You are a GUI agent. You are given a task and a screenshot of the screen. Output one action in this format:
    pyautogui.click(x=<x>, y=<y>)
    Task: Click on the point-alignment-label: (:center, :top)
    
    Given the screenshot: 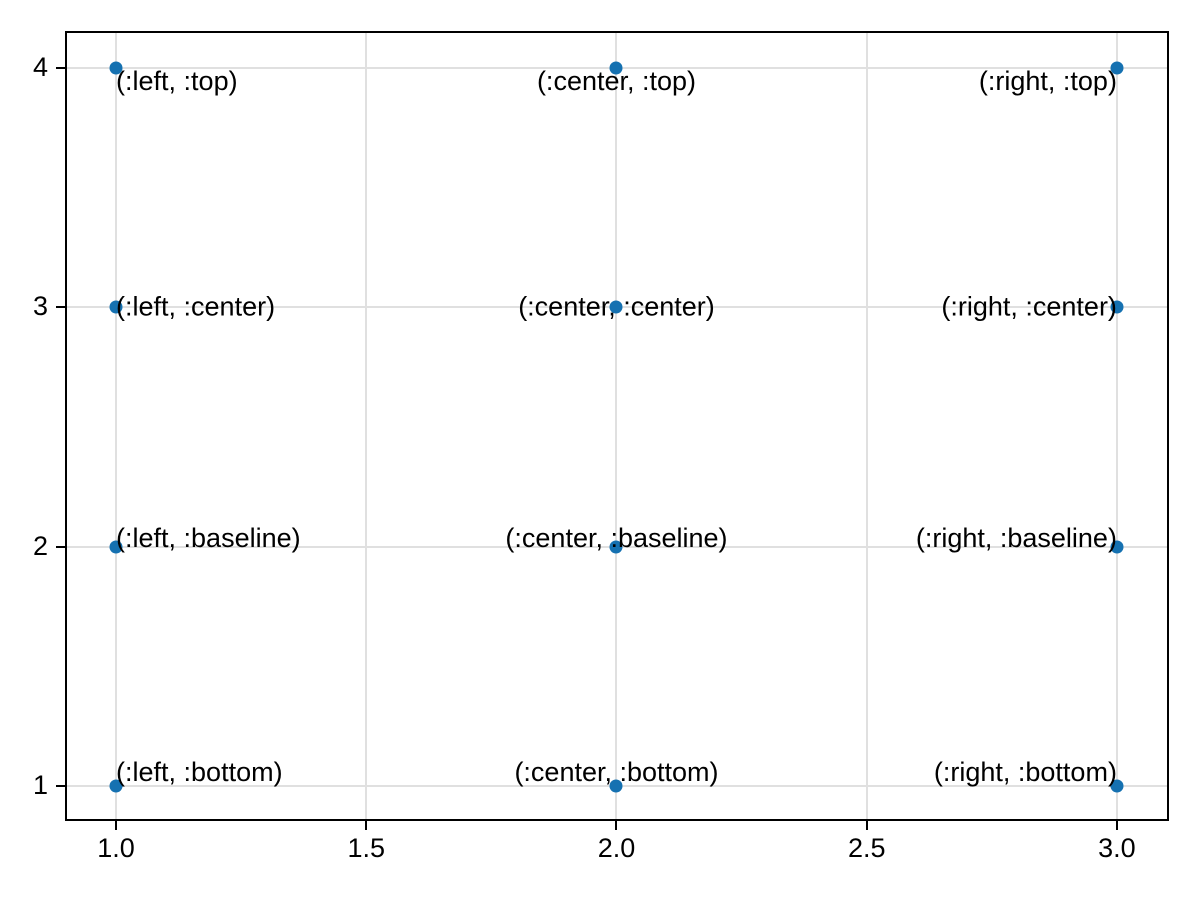 What is the action you would take?
    pyautogui.click(x=616, y=80)
    